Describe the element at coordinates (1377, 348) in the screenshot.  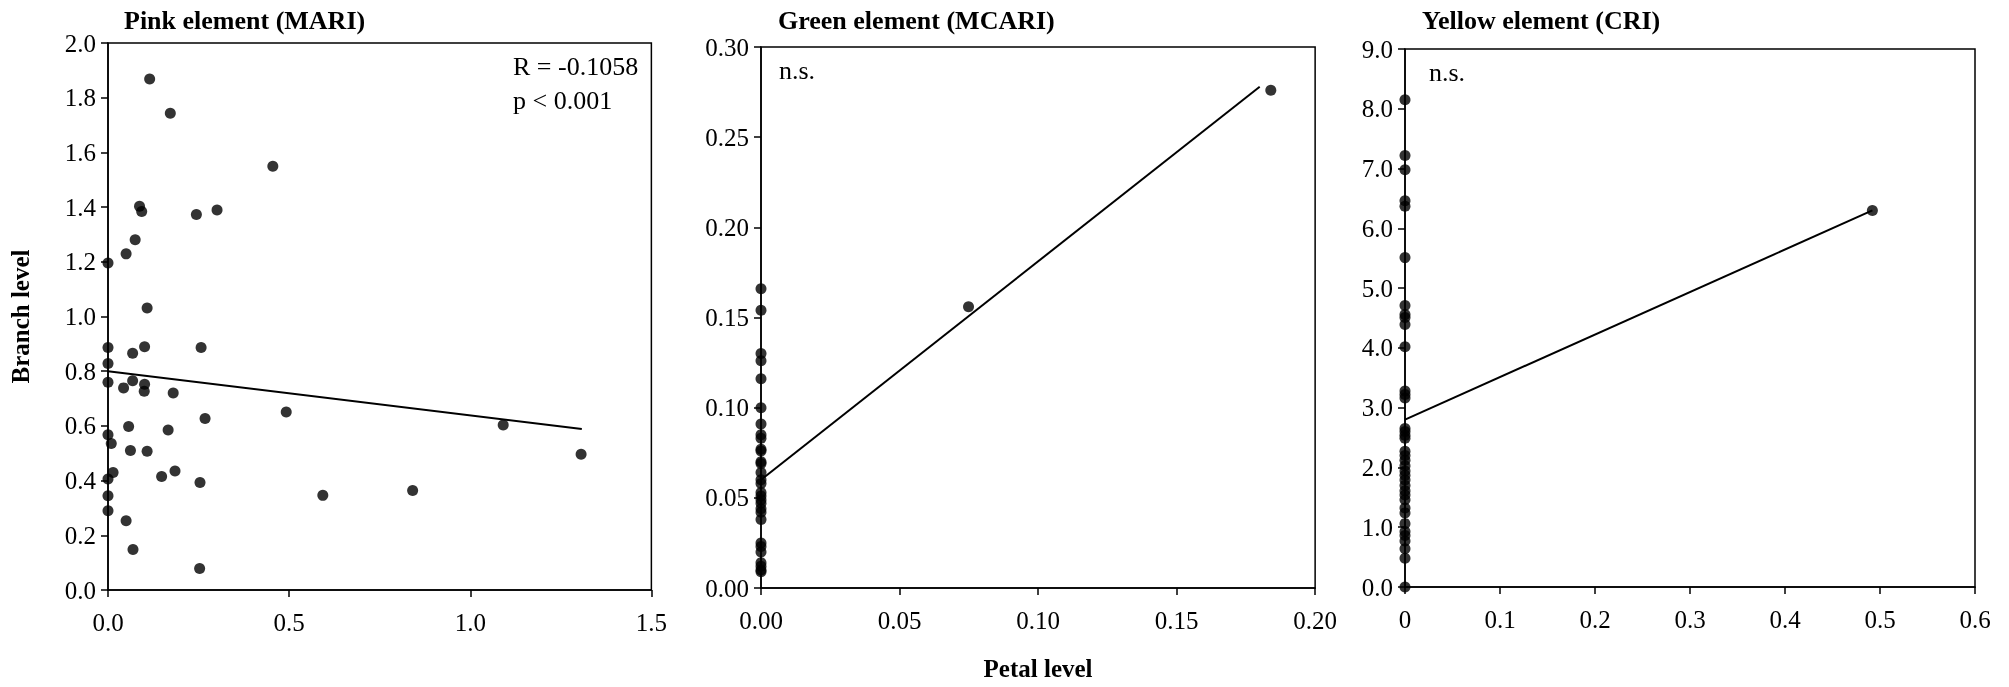
I see `y-tick-label: 4.0` at that location.